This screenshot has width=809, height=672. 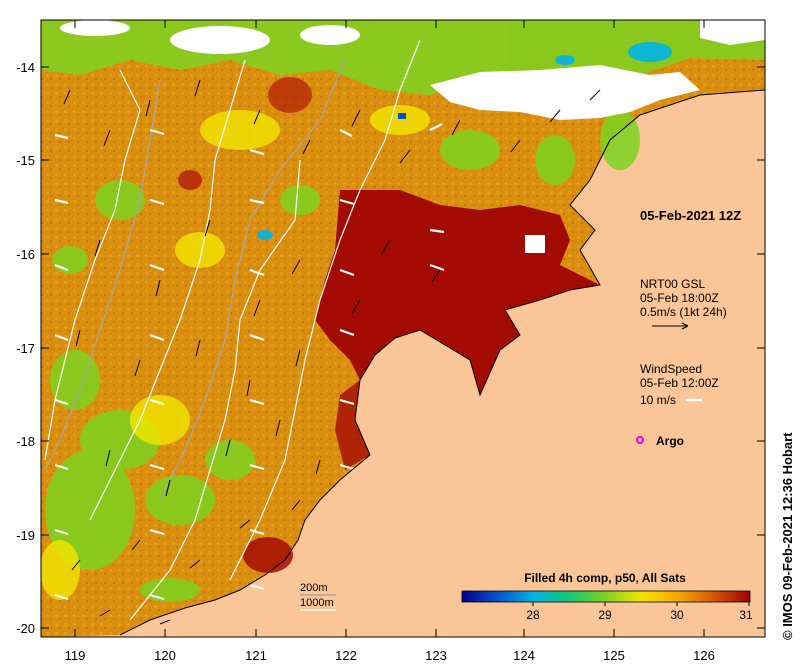 I want to click on colorbar-tick-label: 28, so click(x=533, y=615).